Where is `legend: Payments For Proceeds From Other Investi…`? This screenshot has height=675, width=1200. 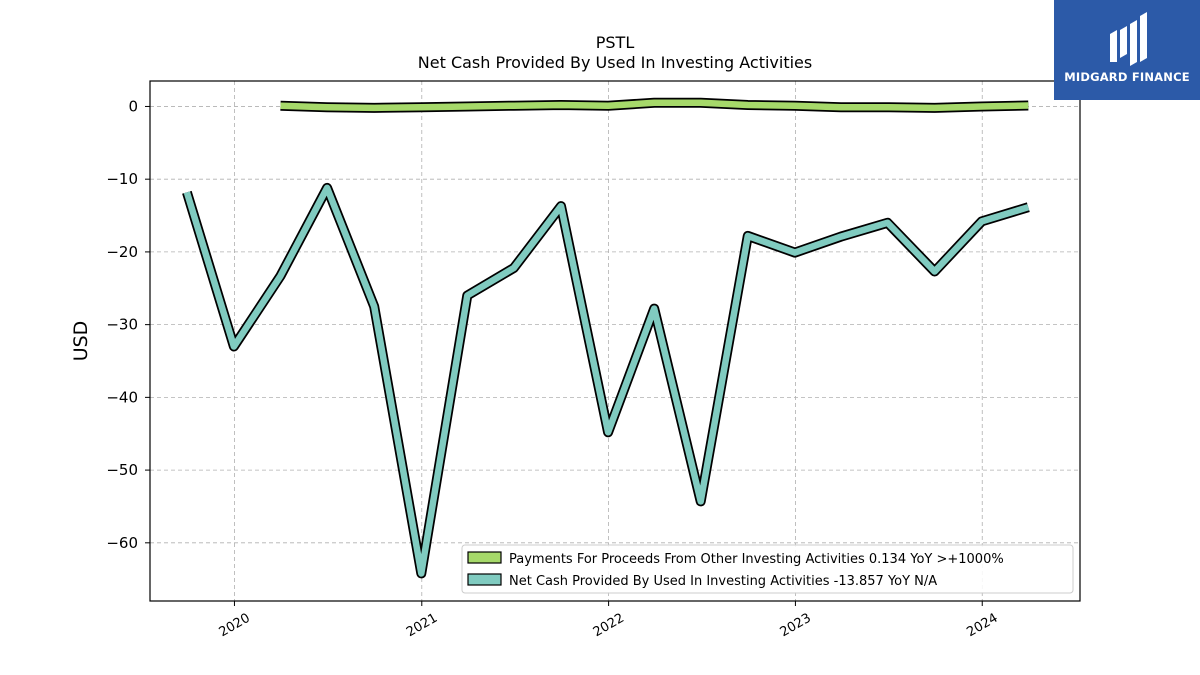
legend: Payments For Proceeds From Other Investi… is located at coordinates (767, 569).